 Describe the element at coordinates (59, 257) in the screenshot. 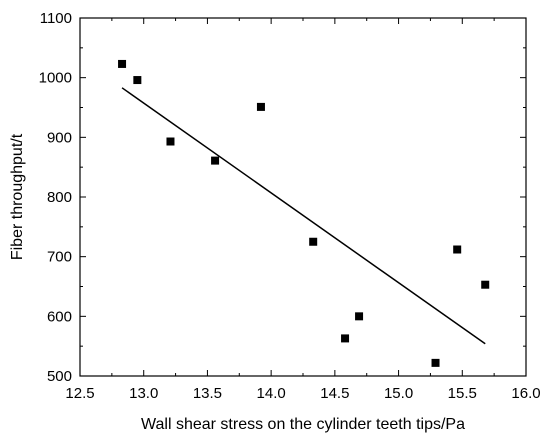

I see `y-tick-label: 700` at that location.